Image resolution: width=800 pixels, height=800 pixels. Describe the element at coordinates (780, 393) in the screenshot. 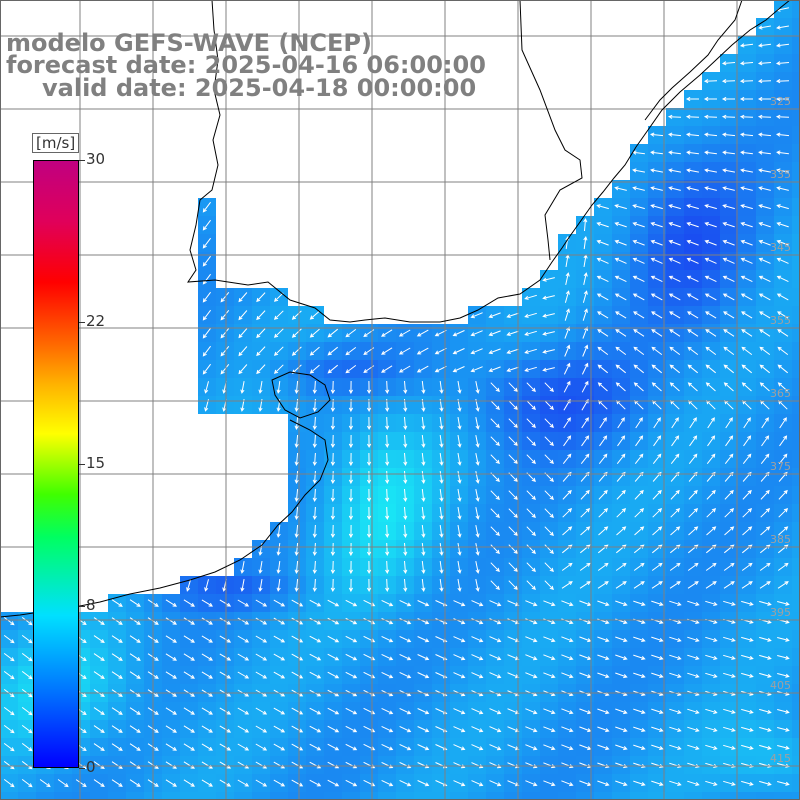

I see `grid-label: 365` at that location.